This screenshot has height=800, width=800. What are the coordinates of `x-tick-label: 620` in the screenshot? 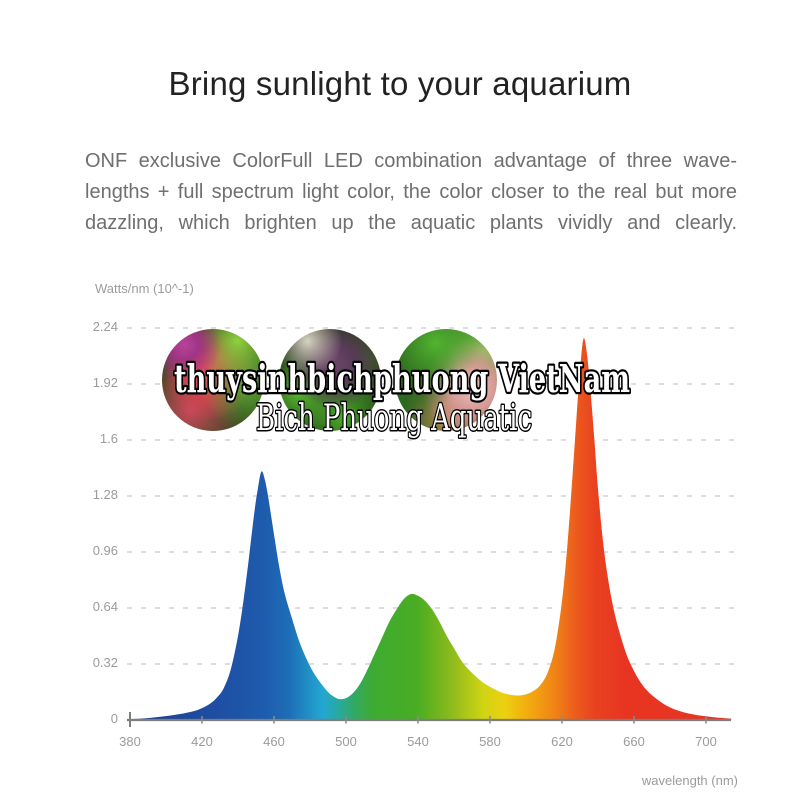 It's located at (562, 741).